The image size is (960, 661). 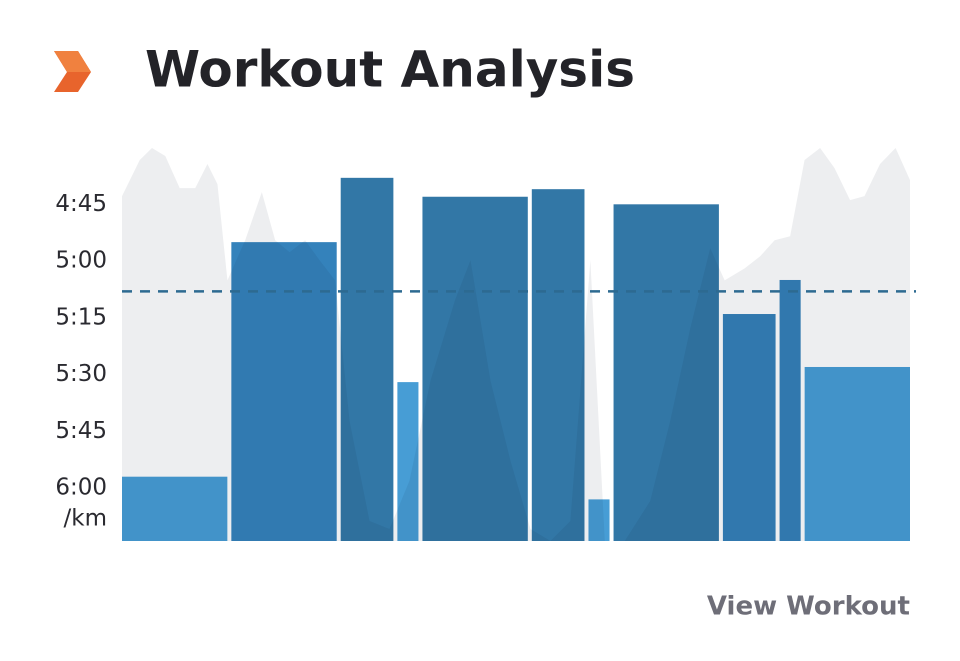 I want to click on view-workout-link: View Workout, so click(x=808, y=607).